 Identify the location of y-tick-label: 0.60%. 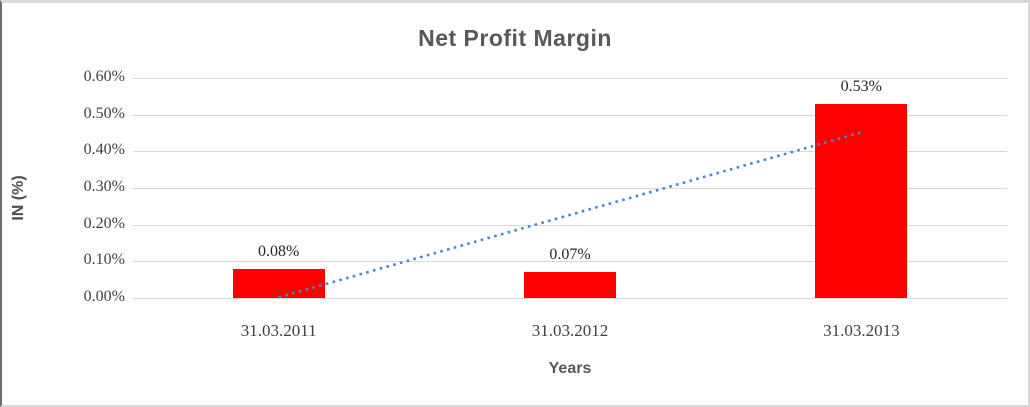
(104, 76).